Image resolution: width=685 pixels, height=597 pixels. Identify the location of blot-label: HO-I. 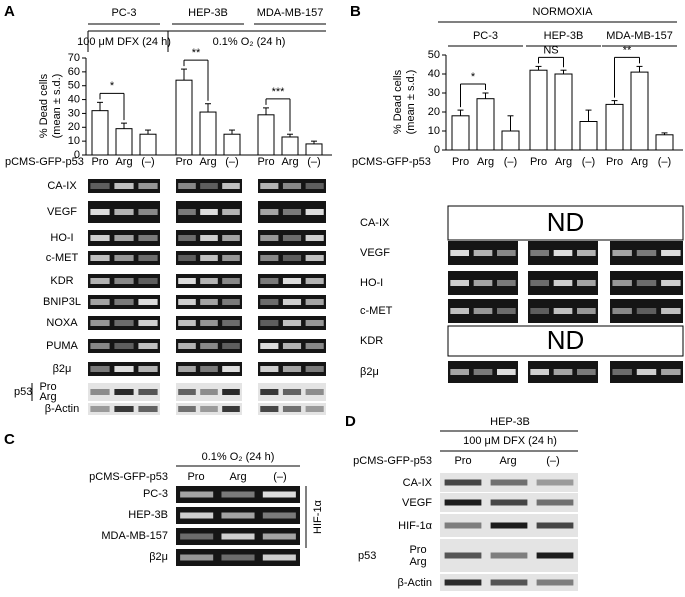
(371, 283).